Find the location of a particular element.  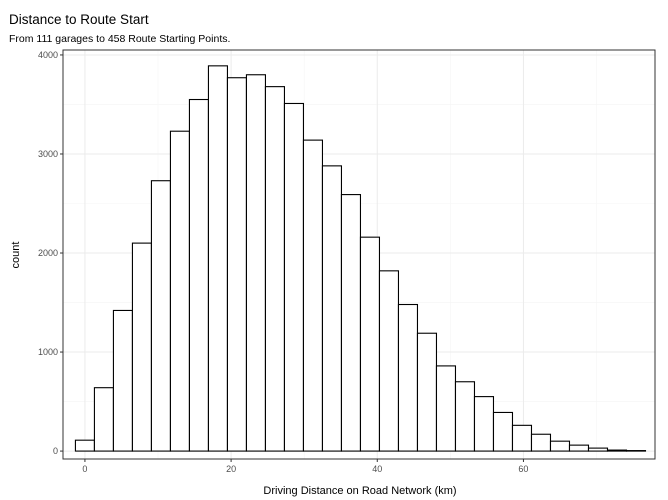

y-tick-label: 2000 is located at coordinates (48, 253).